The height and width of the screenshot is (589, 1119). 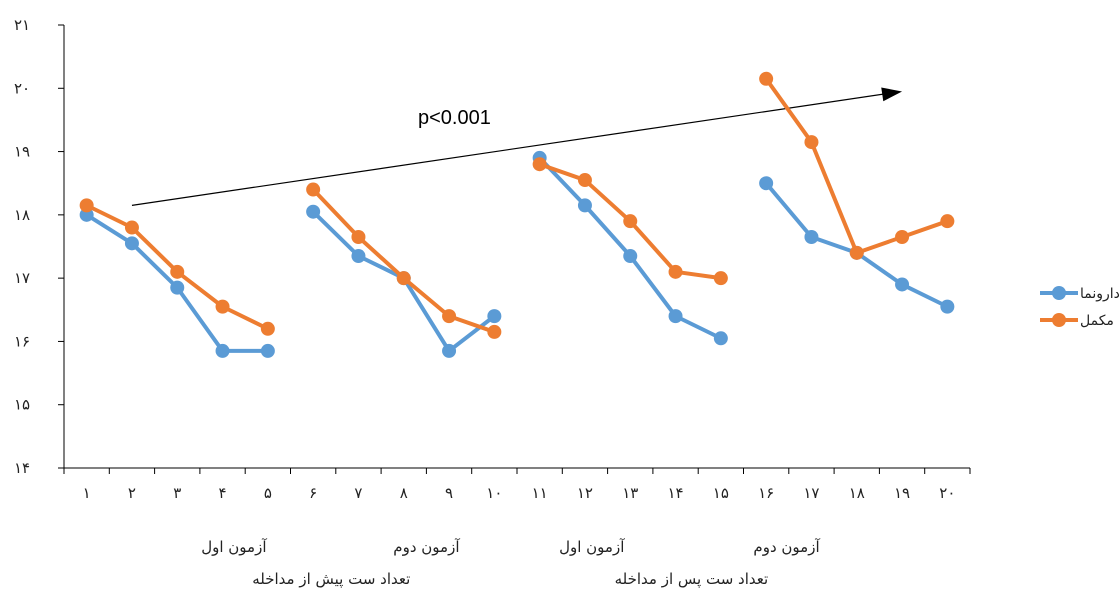 I want to click on x-tick-label: ۱۱, so click(x=540, y=493).